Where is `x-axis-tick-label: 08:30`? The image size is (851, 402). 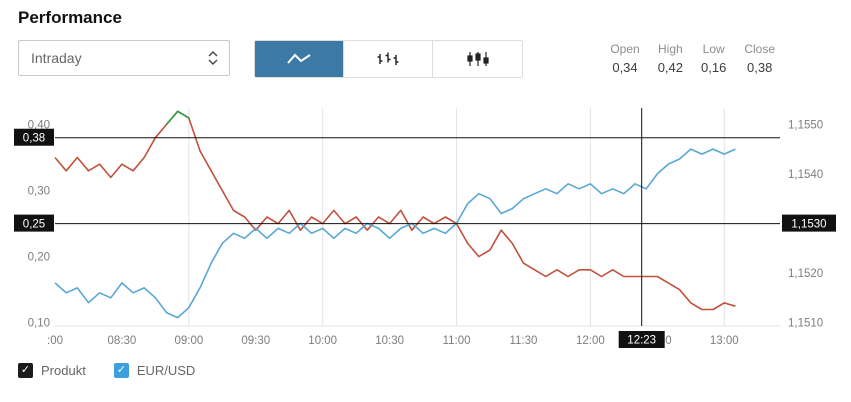 x-axis-tick-label: 08:30 is located at coordinates (122, 341).